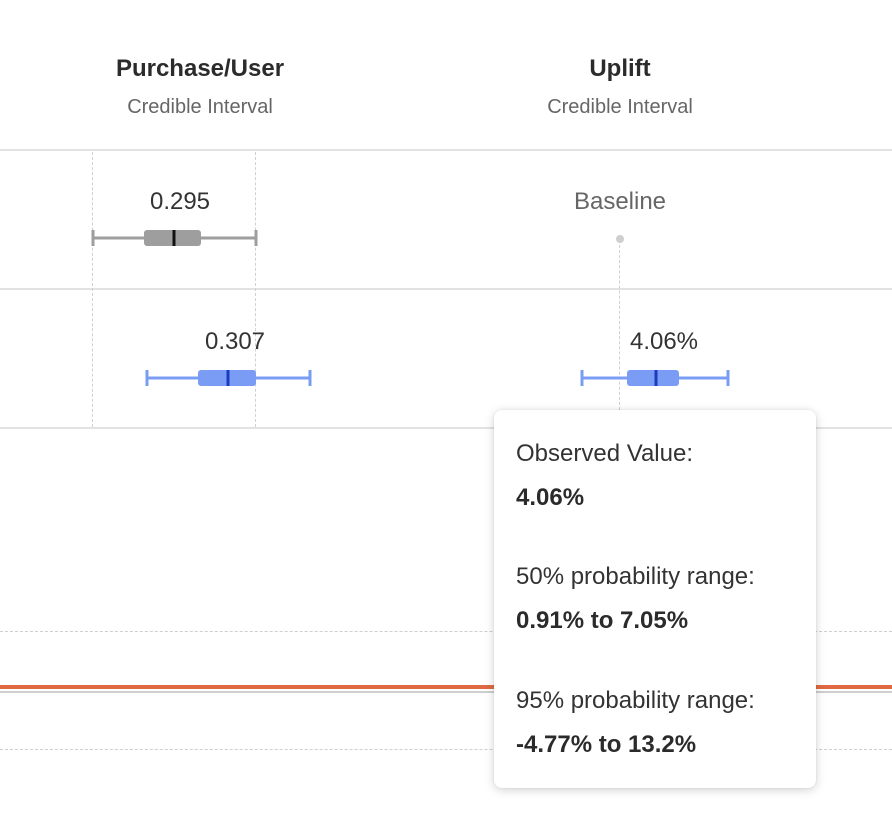 This screenshot has height=822, width=892. Describe the element at coordinates (446, 749) in the screenshot. I see `chart-grid-lower` at that location.